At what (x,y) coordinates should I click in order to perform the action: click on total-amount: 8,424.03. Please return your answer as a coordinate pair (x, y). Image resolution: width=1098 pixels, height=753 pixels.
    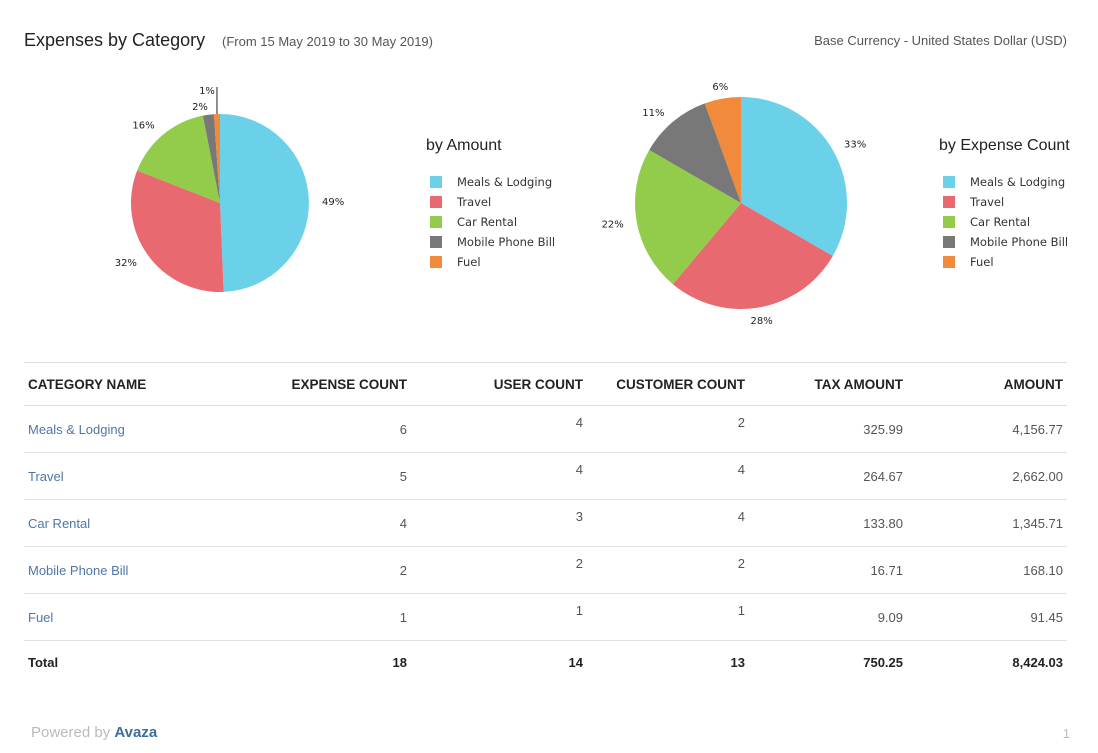
    Looking at the image, I should click on (1037, 662).